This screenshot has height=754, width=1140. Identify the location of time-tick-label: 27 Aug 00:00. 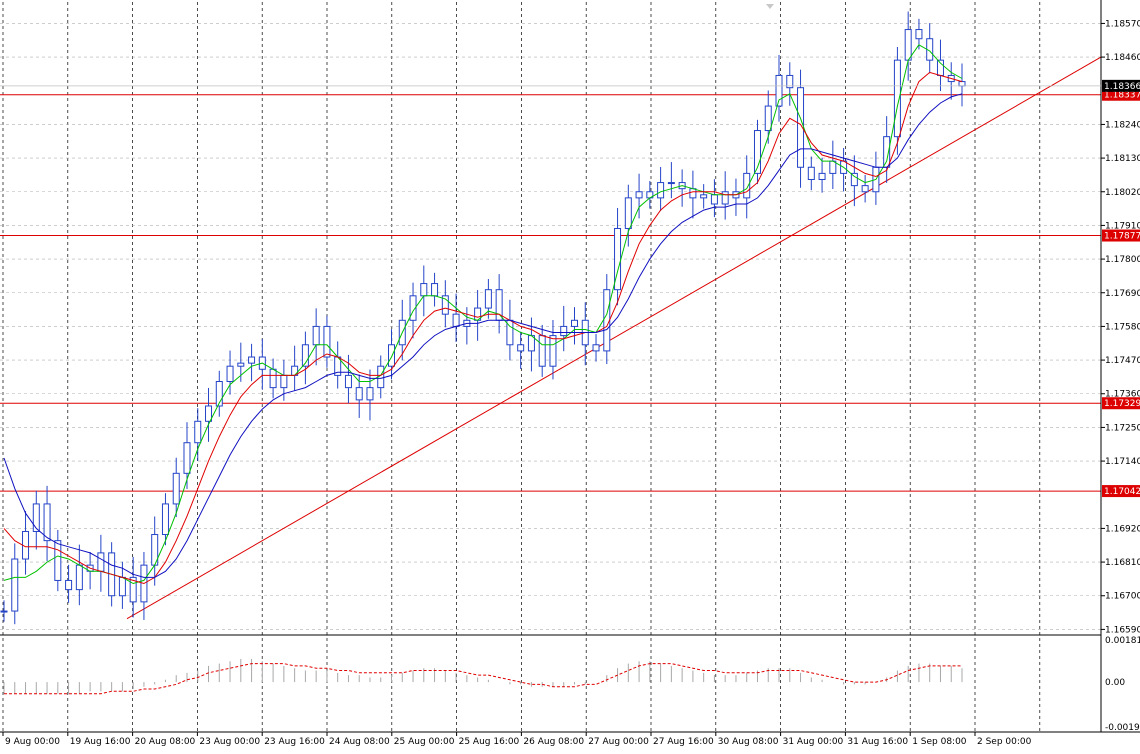
(618, 742).